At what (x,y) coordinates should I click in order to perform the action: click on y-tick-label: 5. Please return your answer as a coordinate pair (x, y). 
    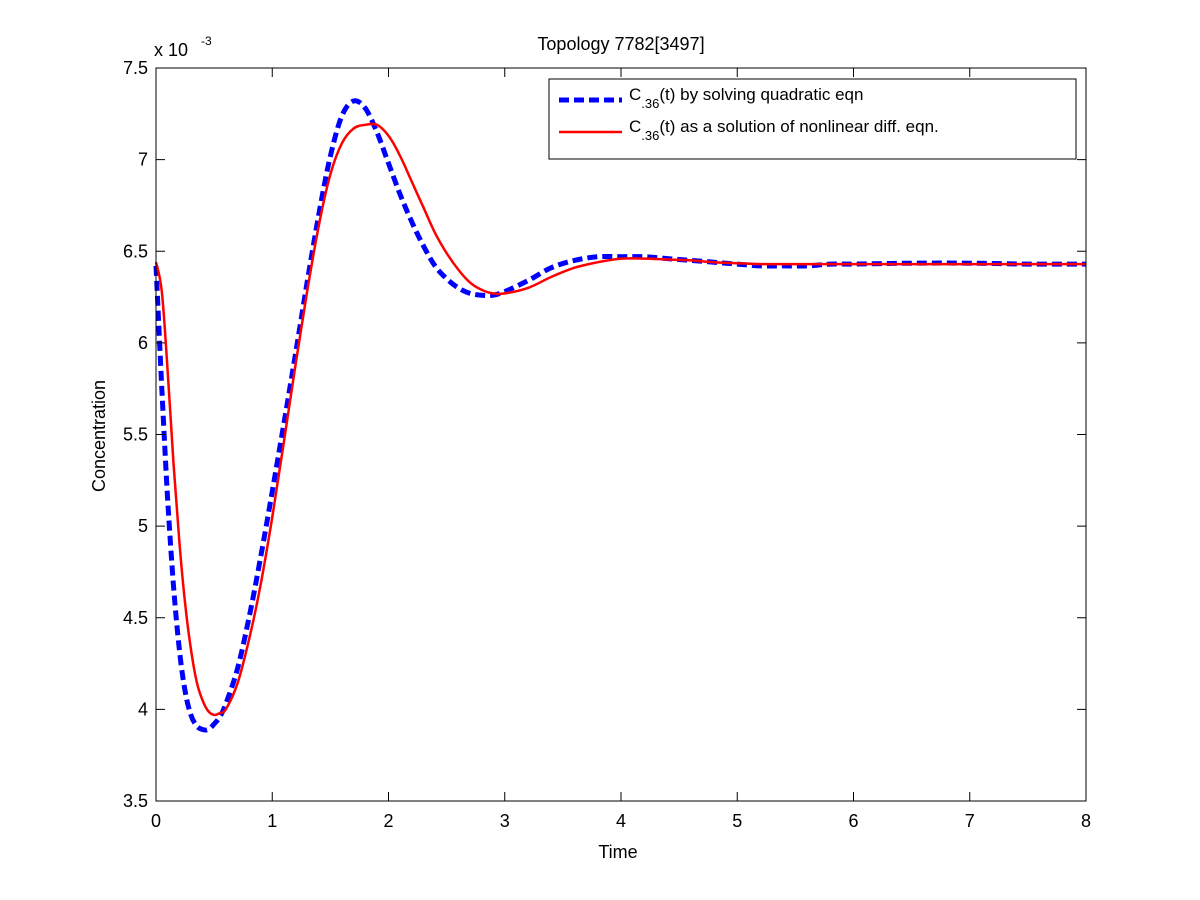
    Looking at the image, I should click on (143, 526).